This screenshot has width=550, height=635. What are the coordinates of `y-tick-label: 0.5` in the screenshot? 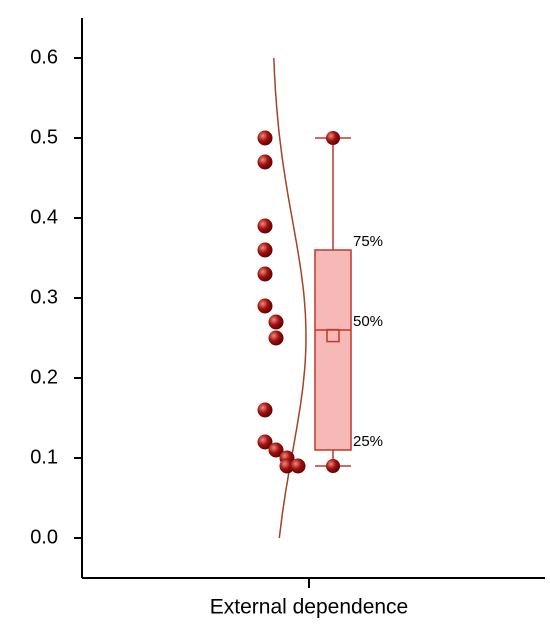 It's located at (44, 137).